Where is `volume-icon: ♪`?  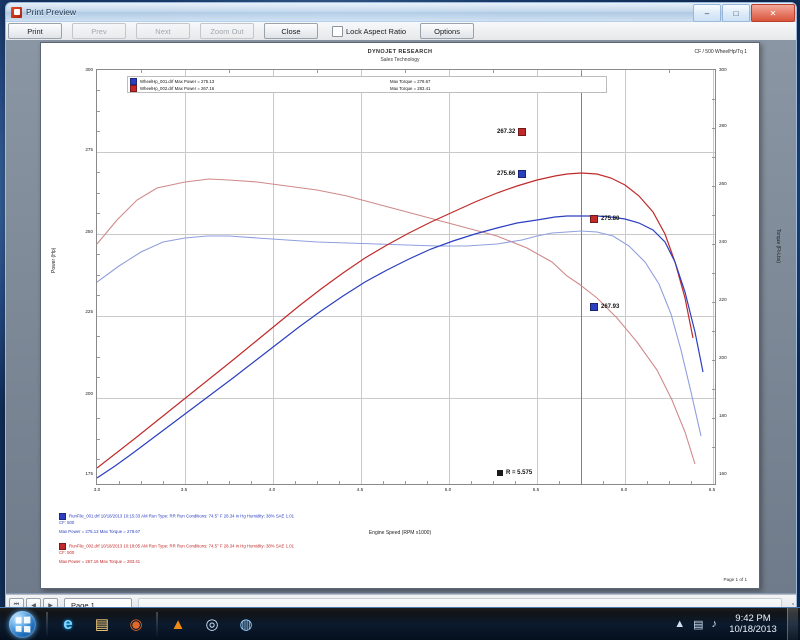
volume-icon: ♪ is located at coordinates (714, 624).